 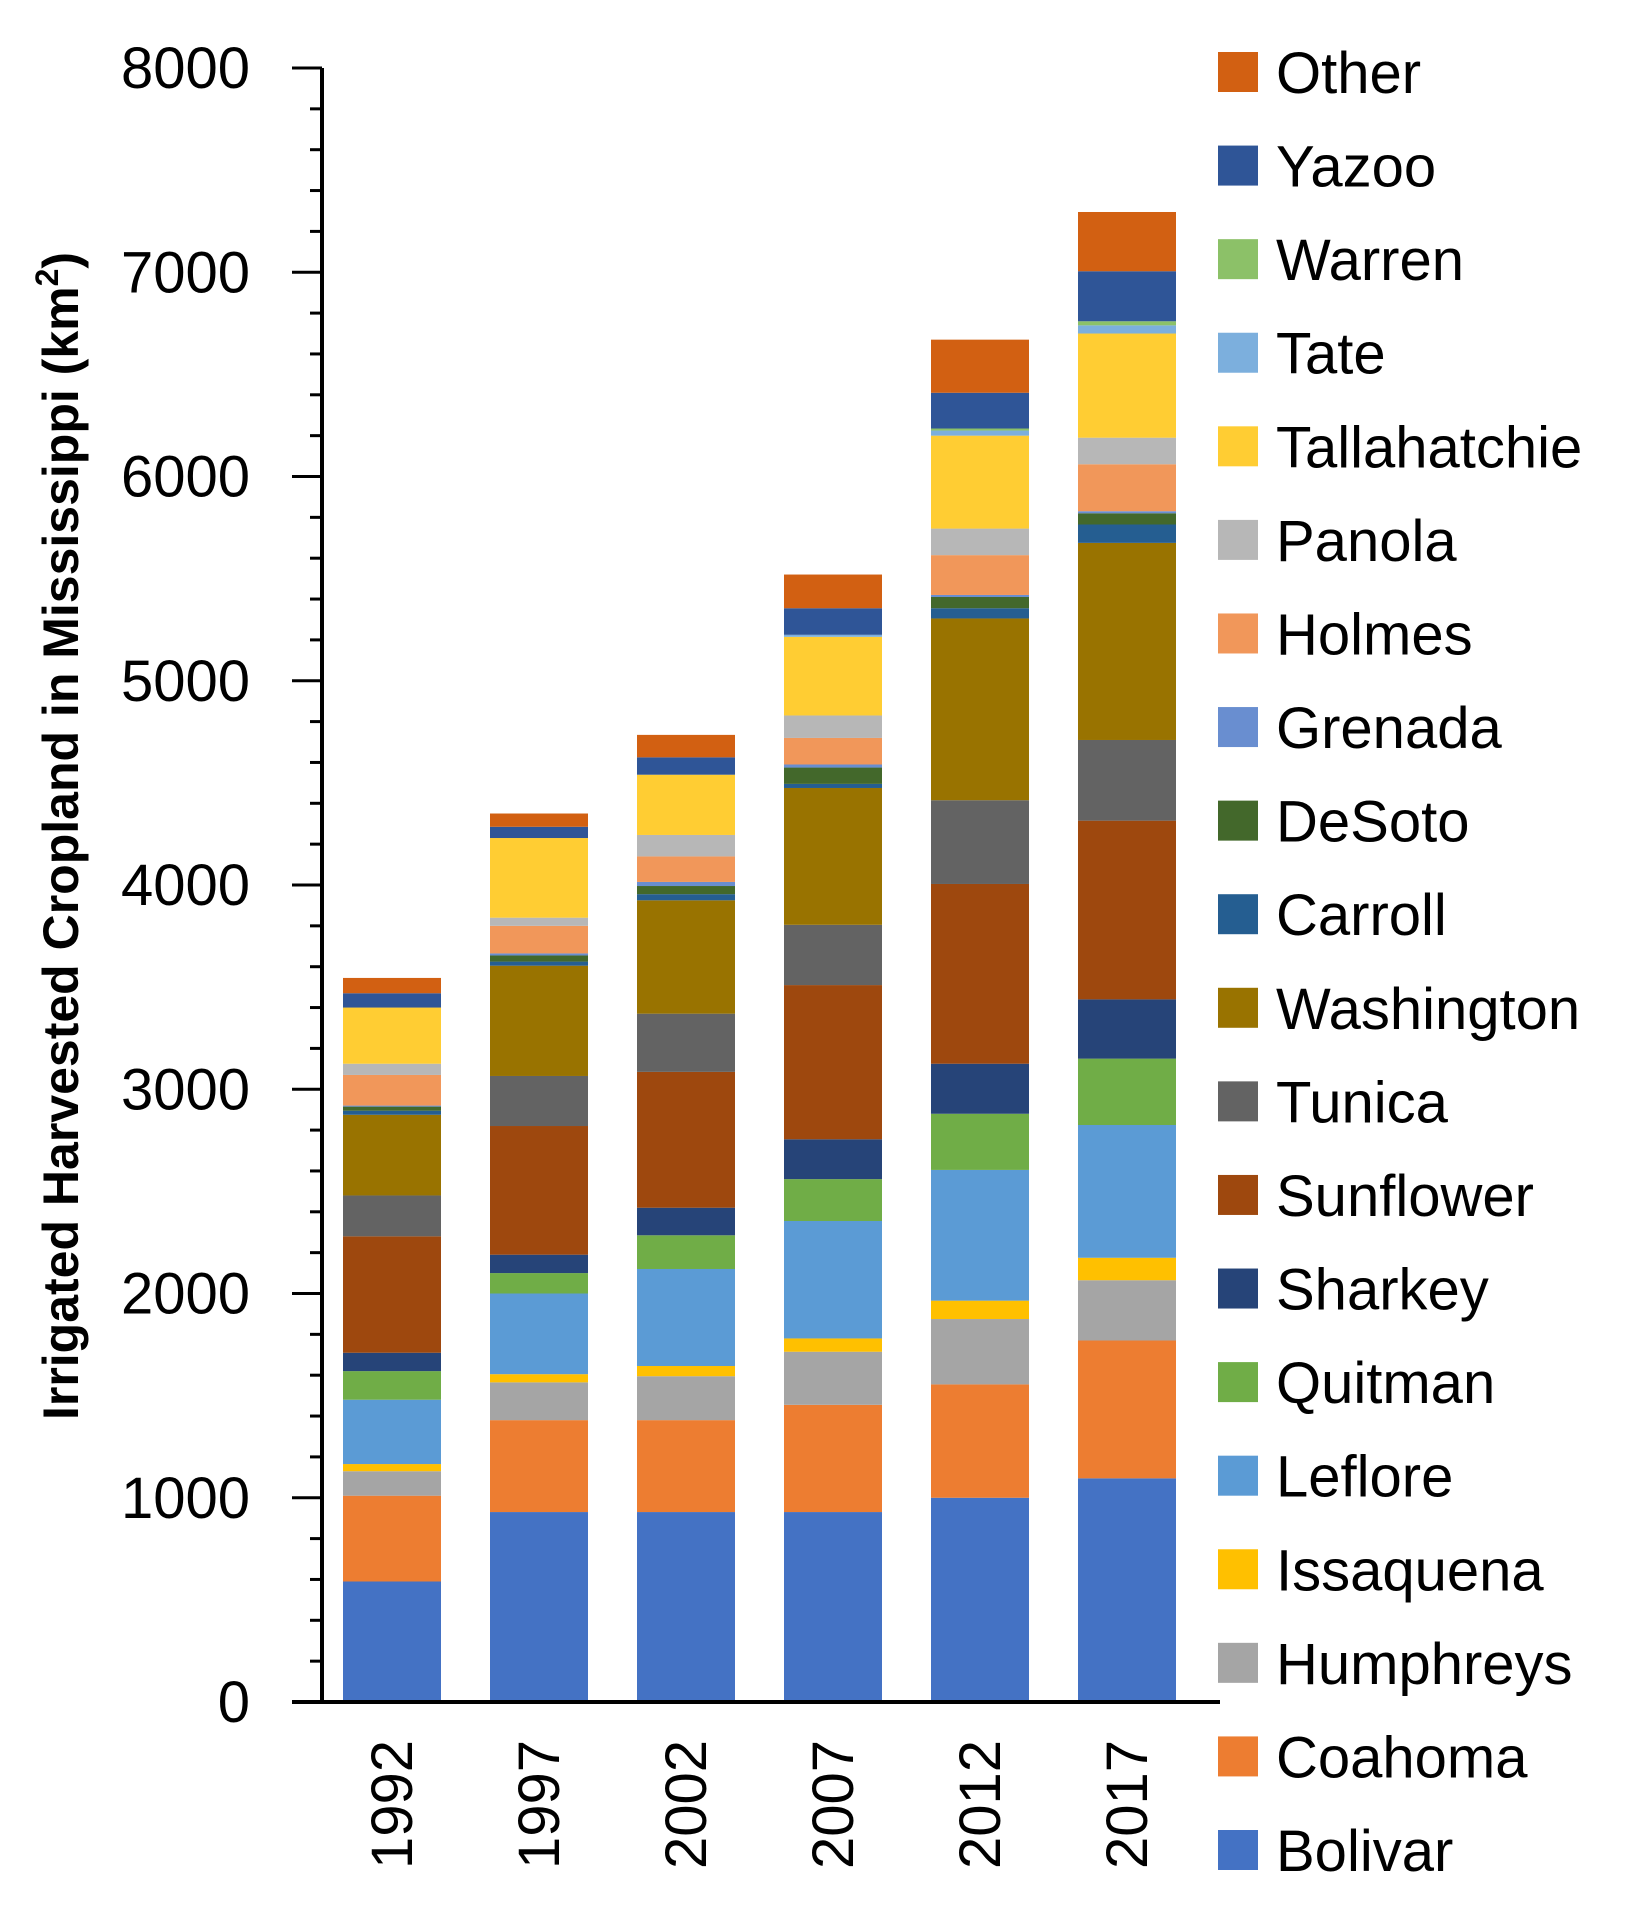 What do you see at coordinates (833, 955) in the screenshot?
I see `bar-segment-tunica-2007` at bounding box center [833, 955].